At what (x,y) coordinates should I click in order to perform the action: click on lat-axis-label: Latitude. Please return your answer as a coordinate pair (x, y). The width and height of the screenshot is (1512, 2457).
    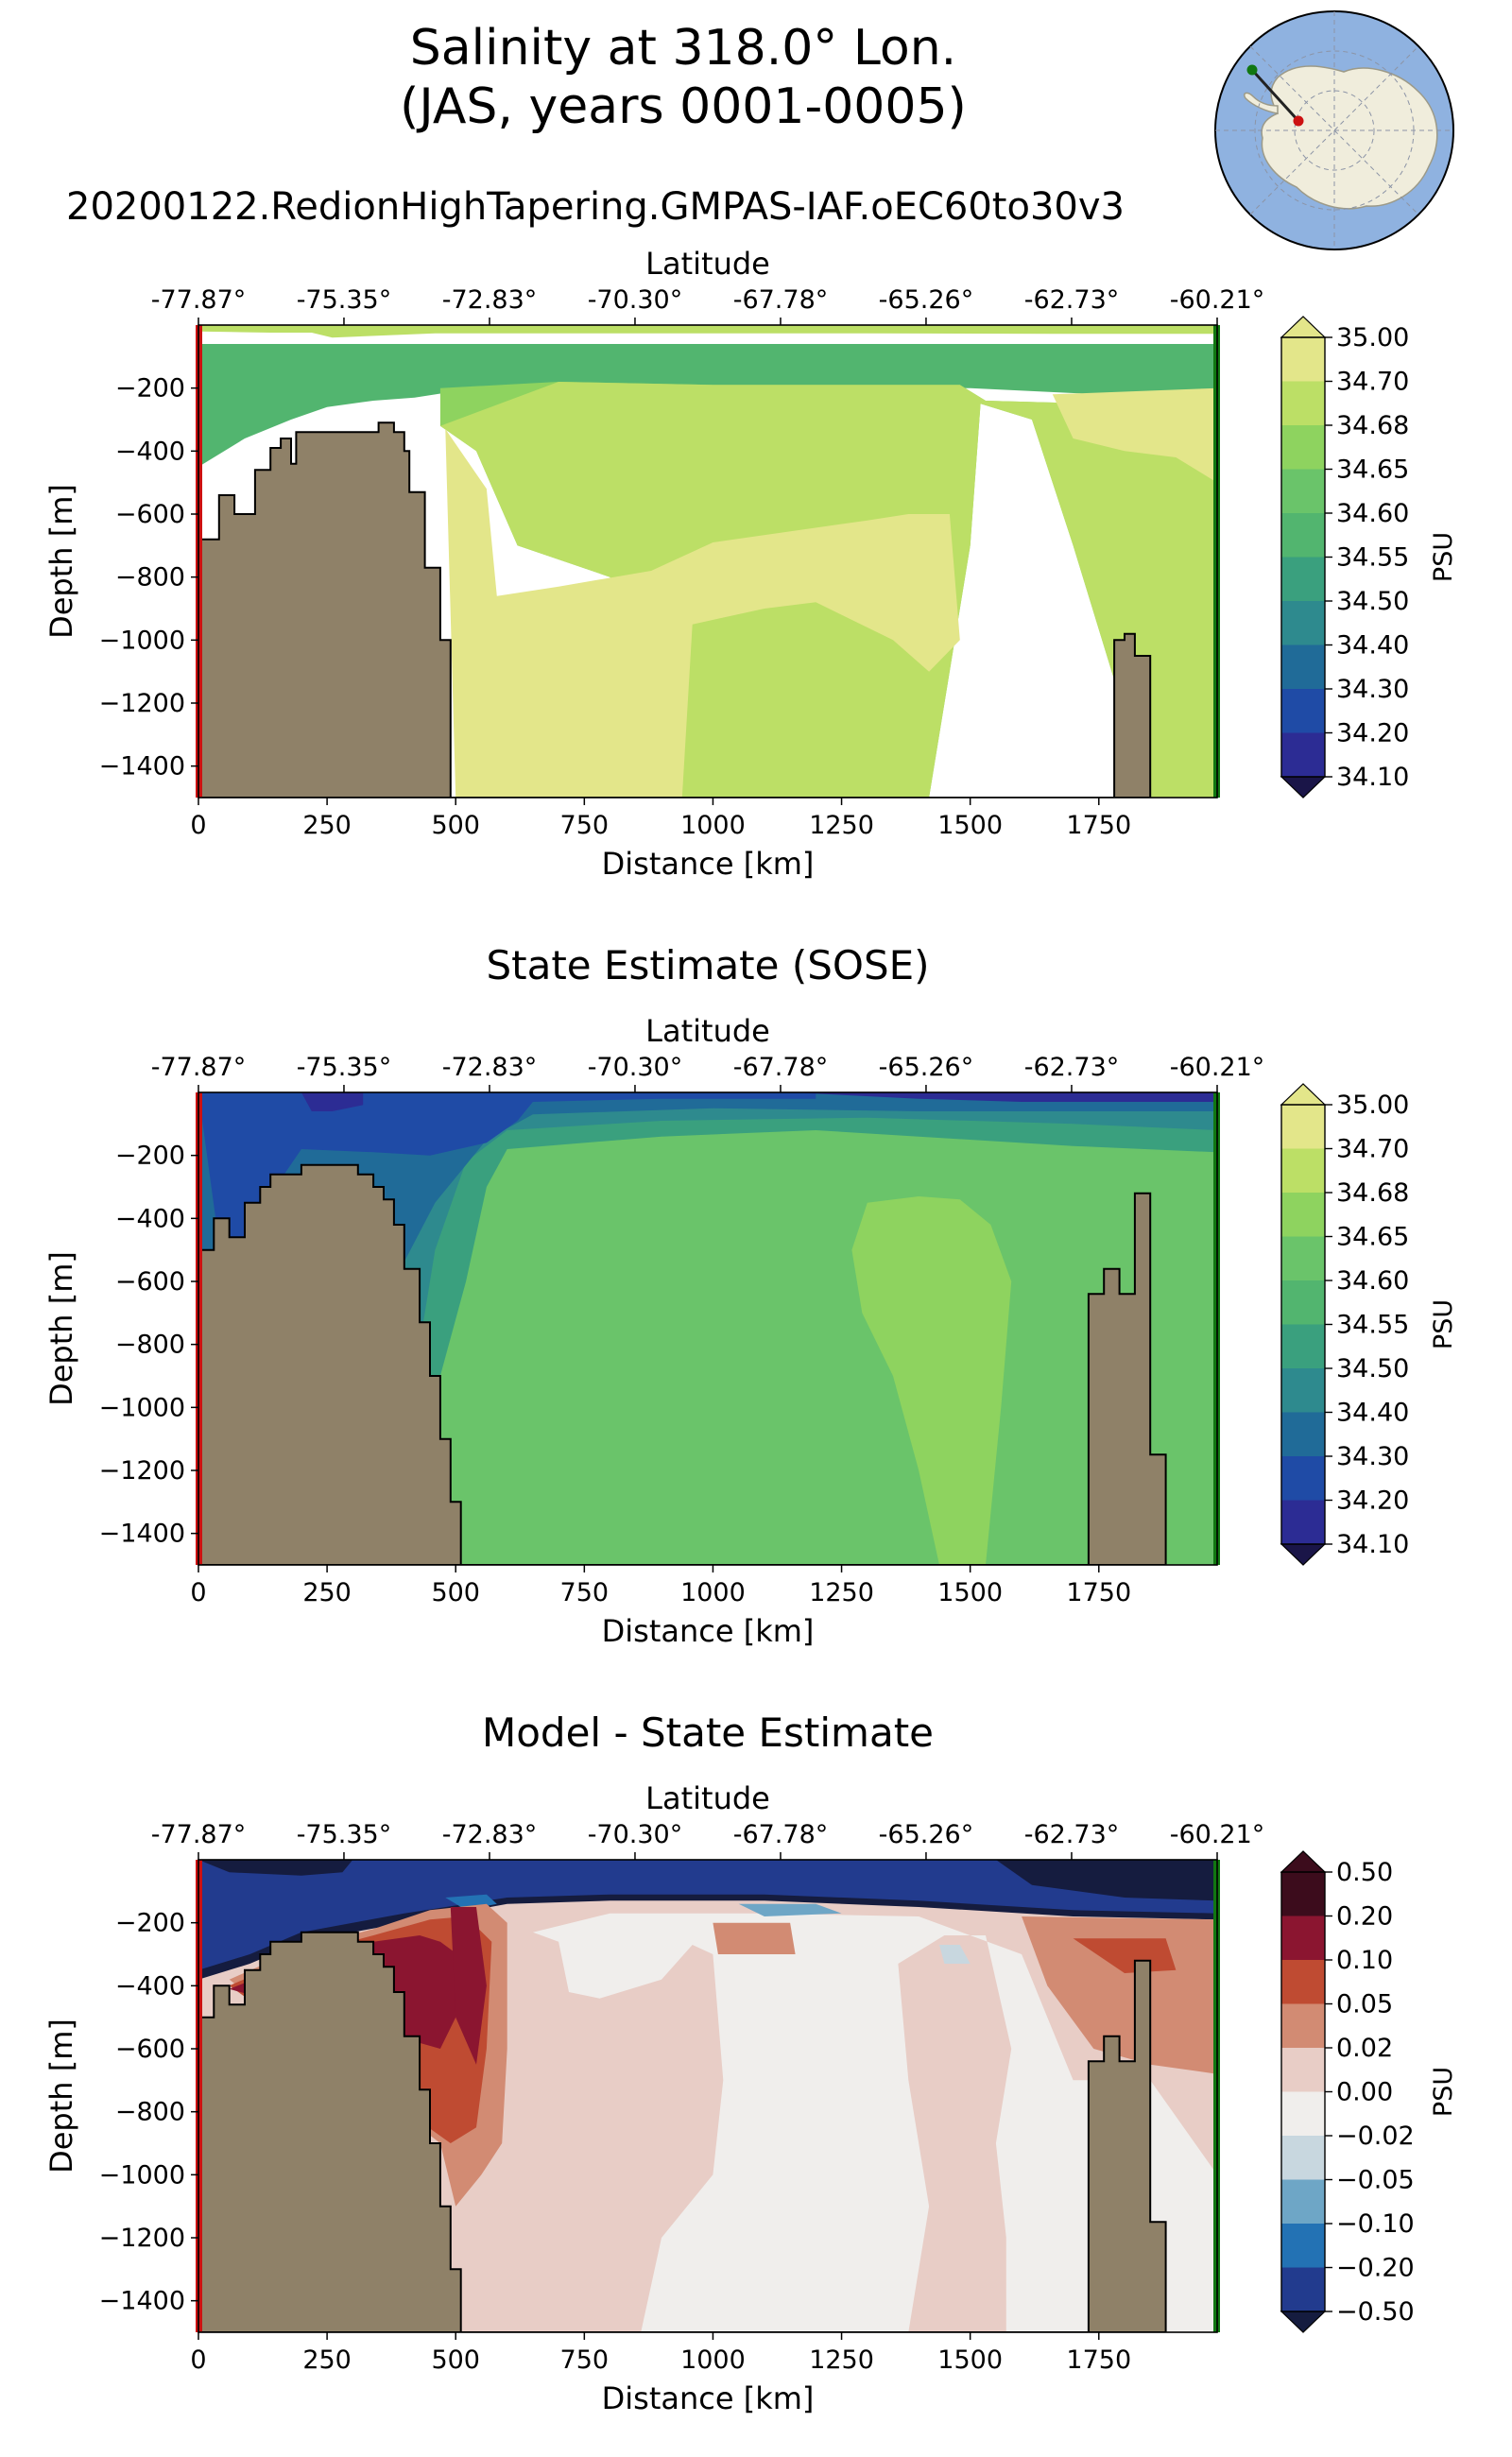
    Looking at the image, I should click on (707, 264).